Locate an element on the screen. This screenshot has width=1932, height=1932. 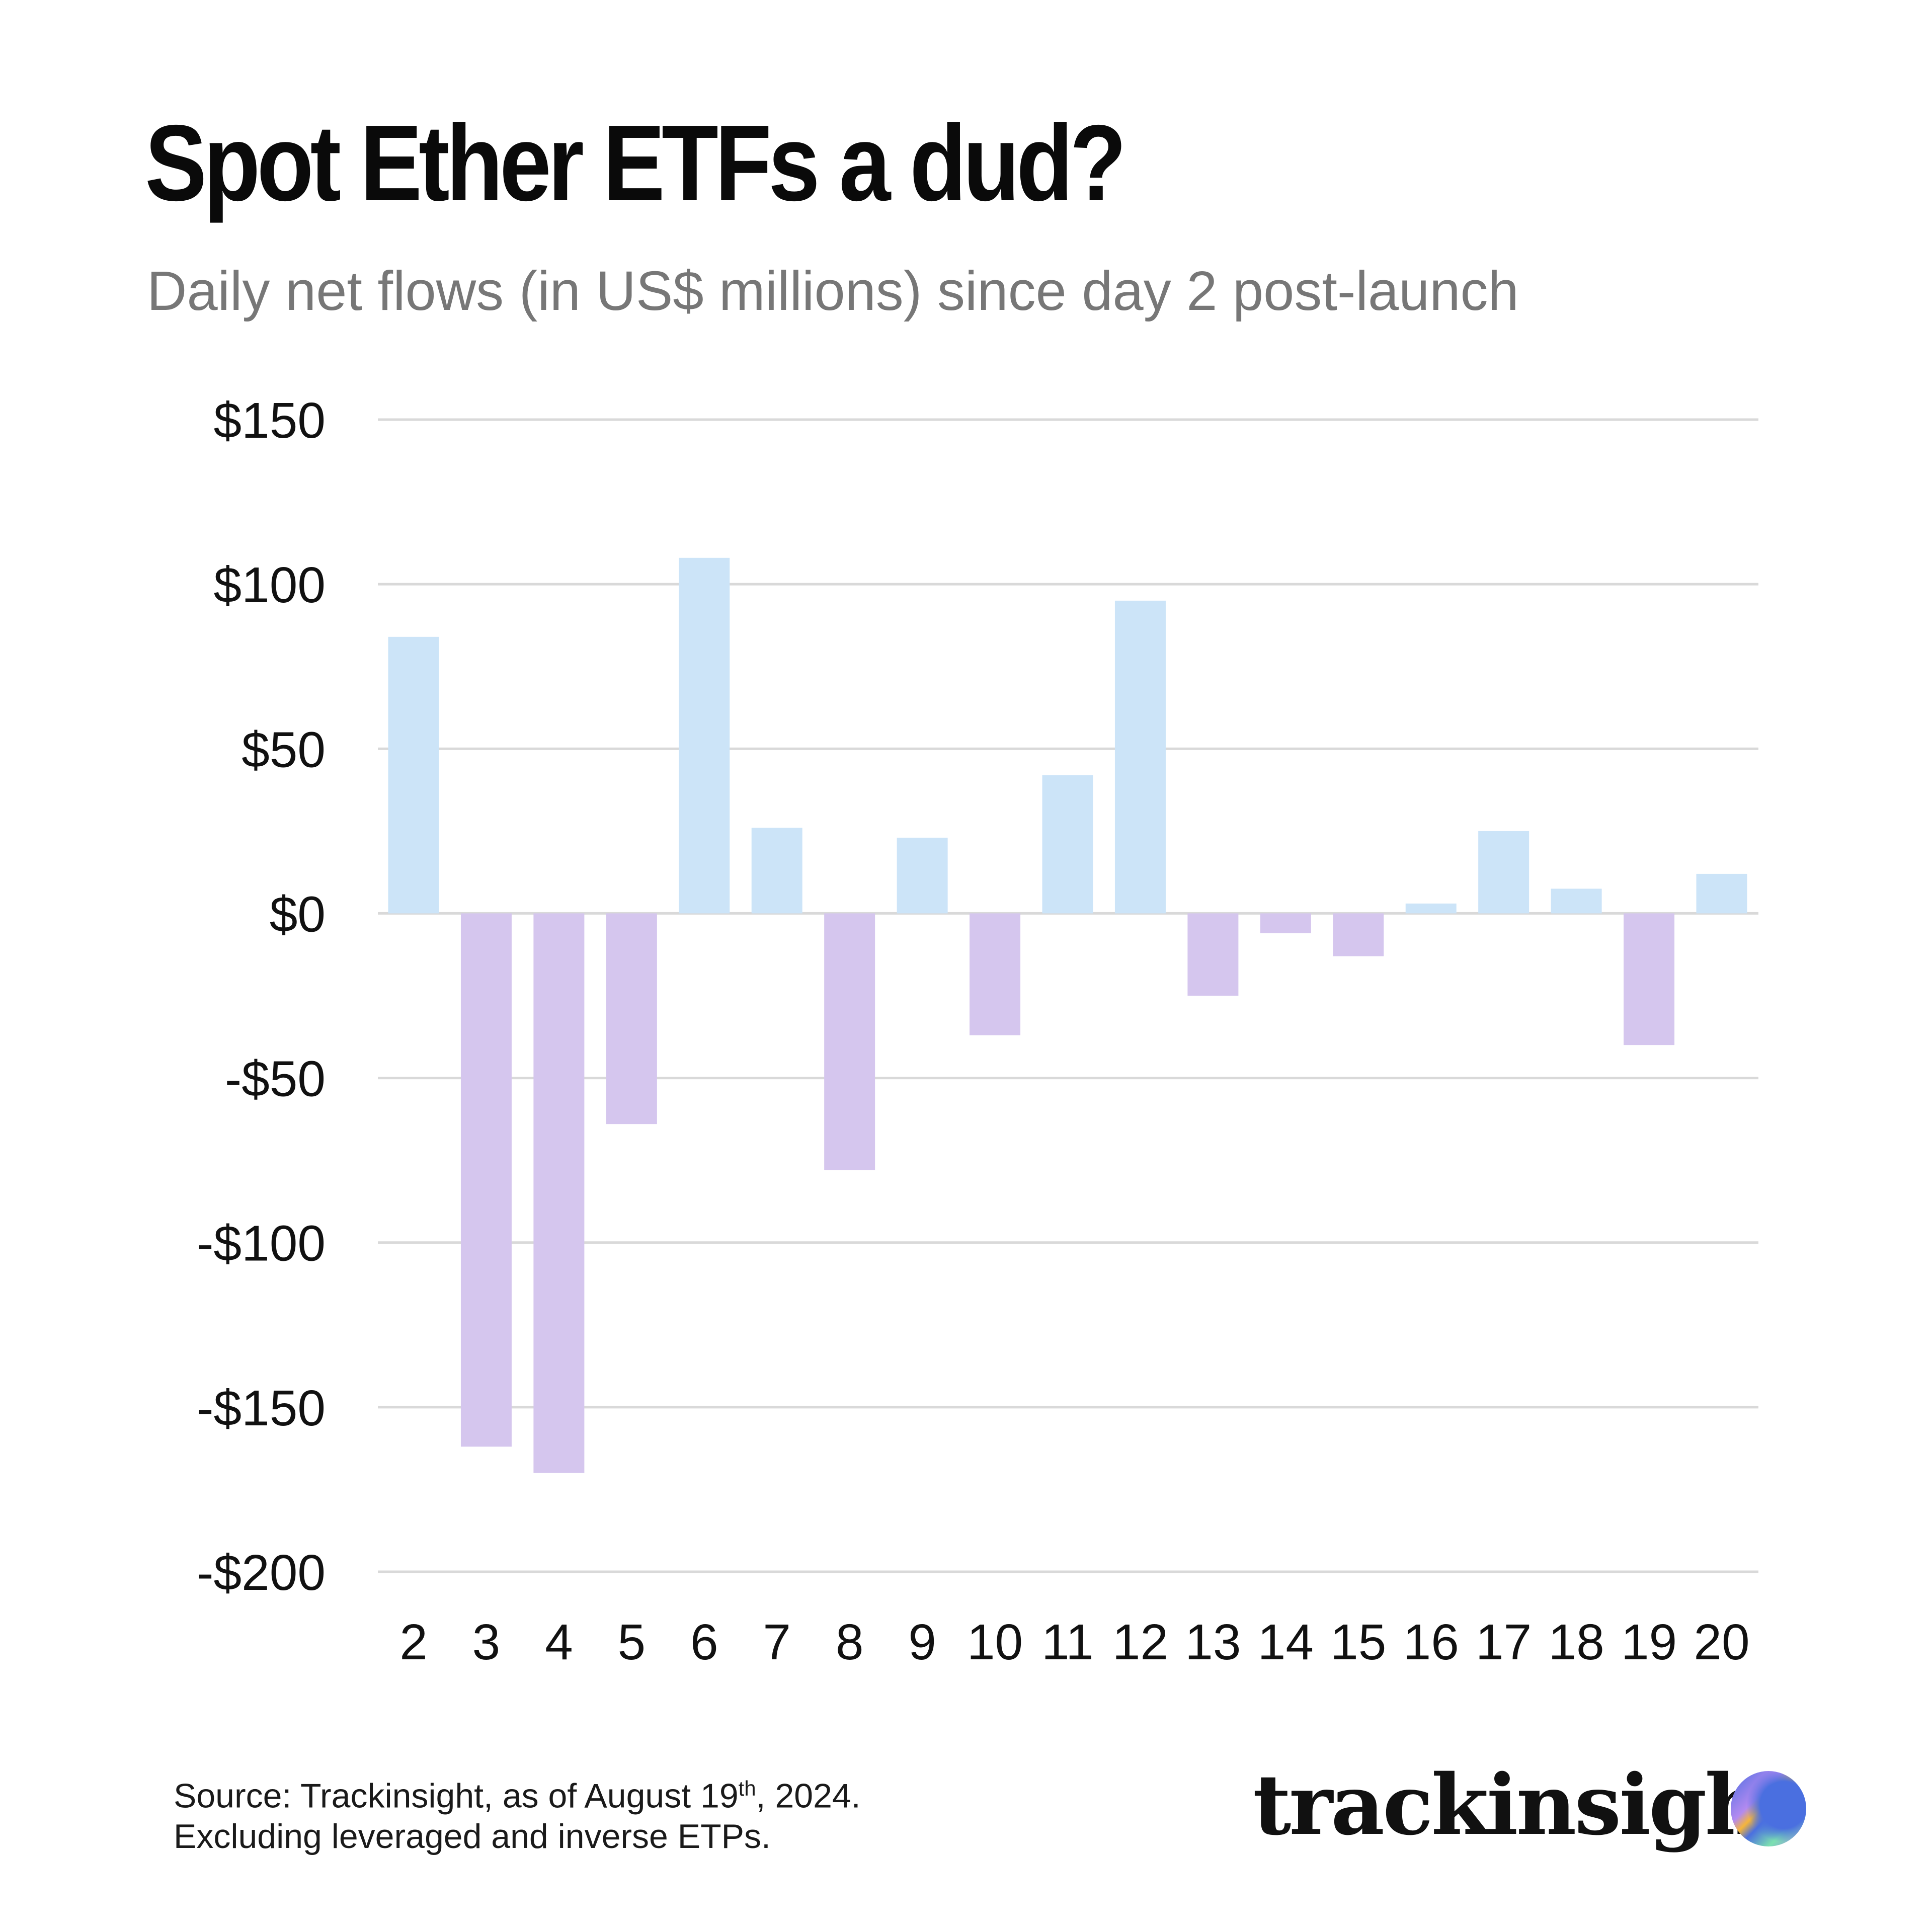
x-tick-label: 18 is located at coordinates (1576, 1642).